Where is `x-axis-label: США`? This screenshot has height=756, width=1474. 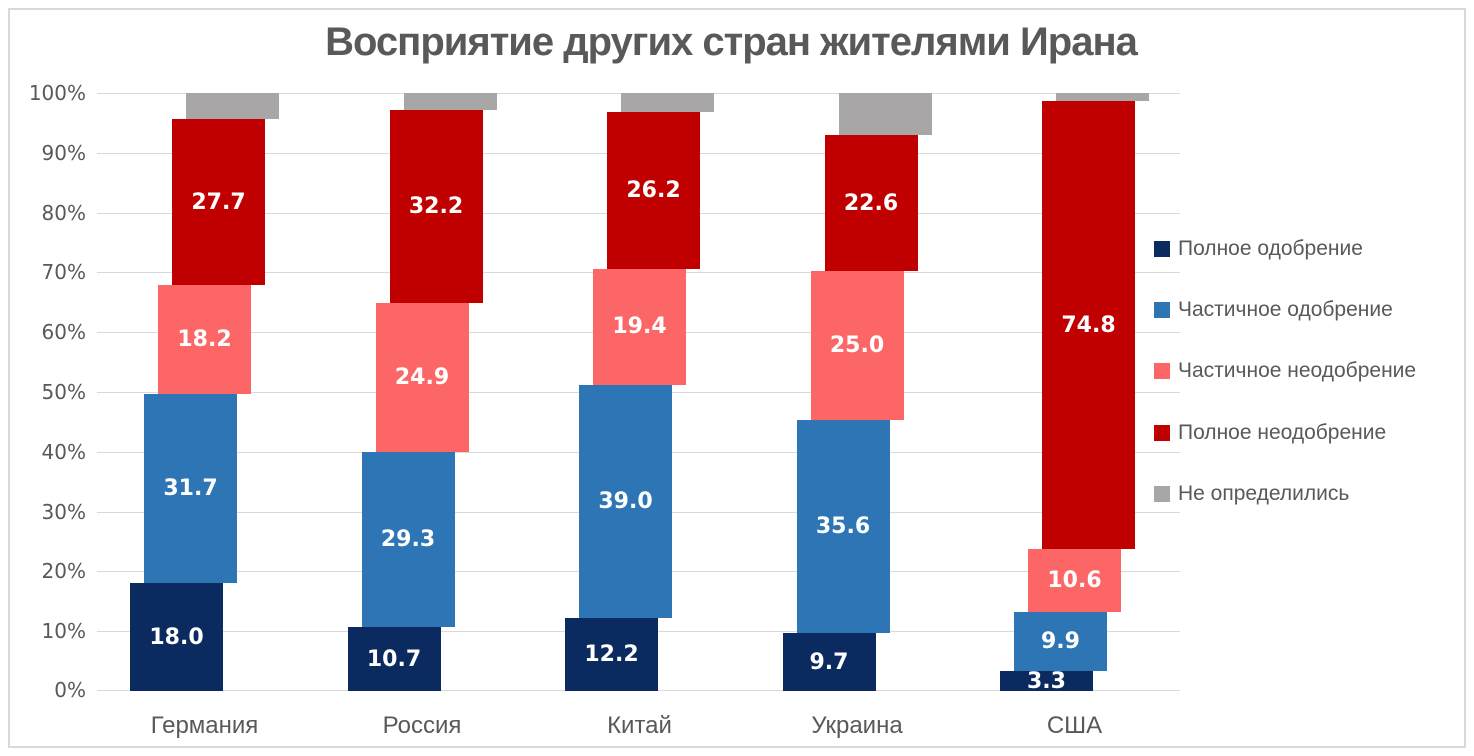
x-axis-label: США is located at coordinates (1074, 725).